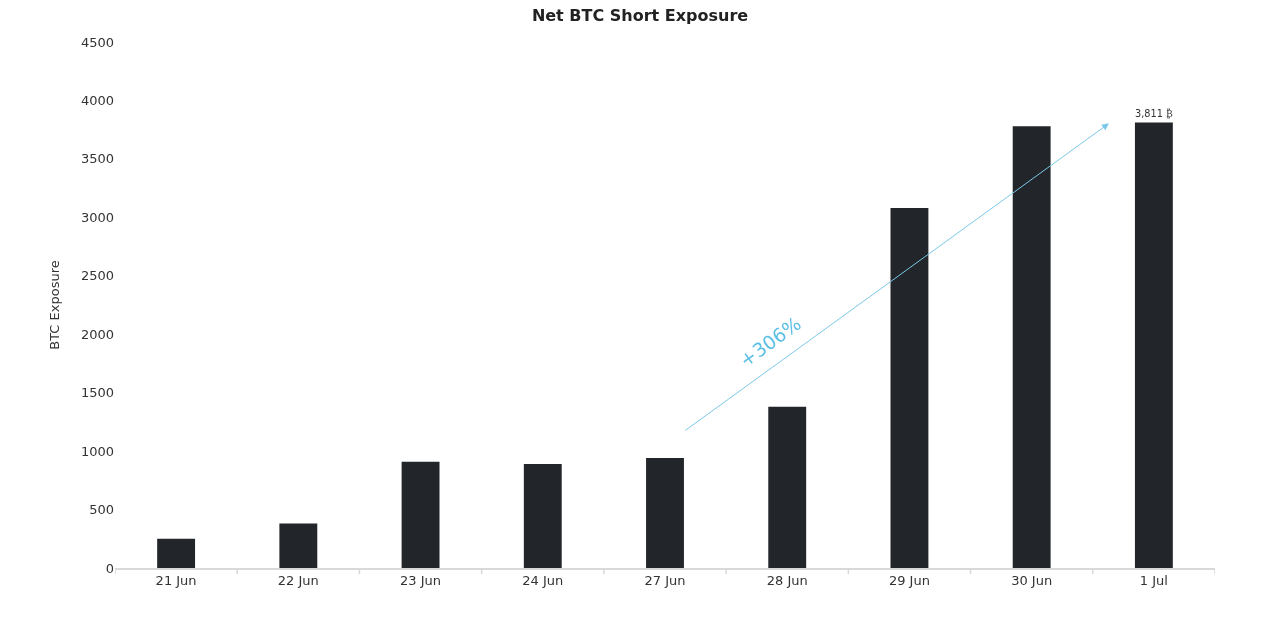 The image size is (1280, 640). What do you see at coordinates (1153, 581) in the screenshot?
I see `x-tick-label: 1 Jul` at bounding box center [1153, 581].